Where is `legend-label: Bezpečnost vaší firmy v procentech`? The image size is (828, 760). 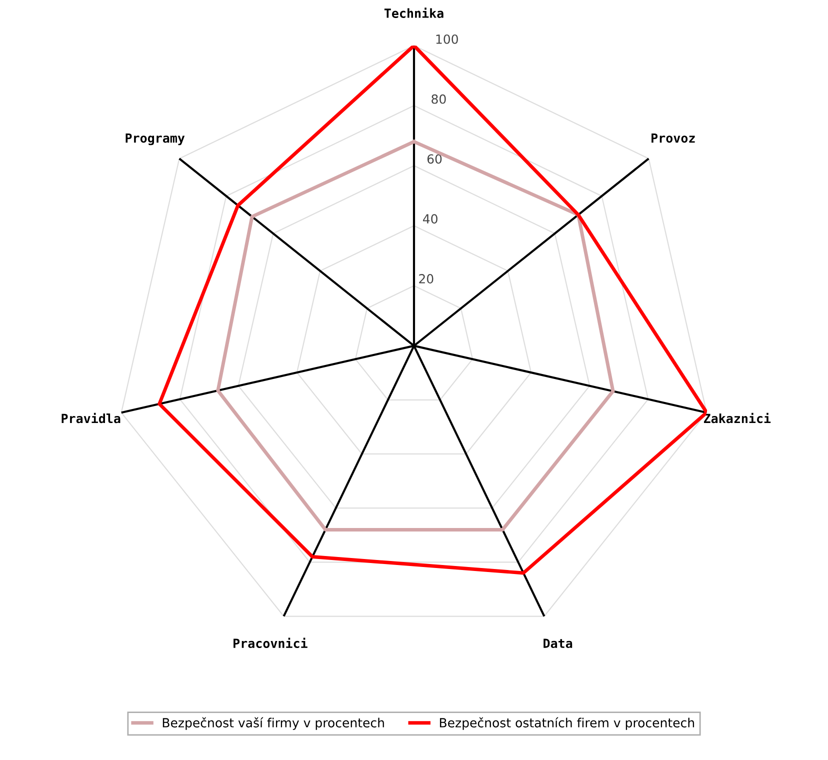
legend-label: Bezpečnost vaší firmy v procentech is located at coordinates (273, 723).